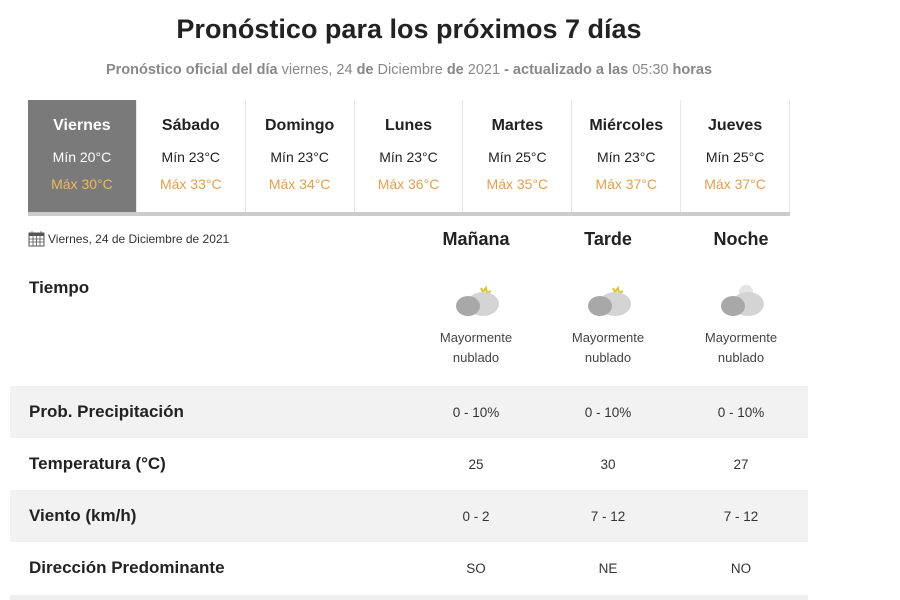  What do you see at coordinates (317, 70) in the screenshot?
I see `sub-date: viernes, 24` at bounding box center [317, 70].